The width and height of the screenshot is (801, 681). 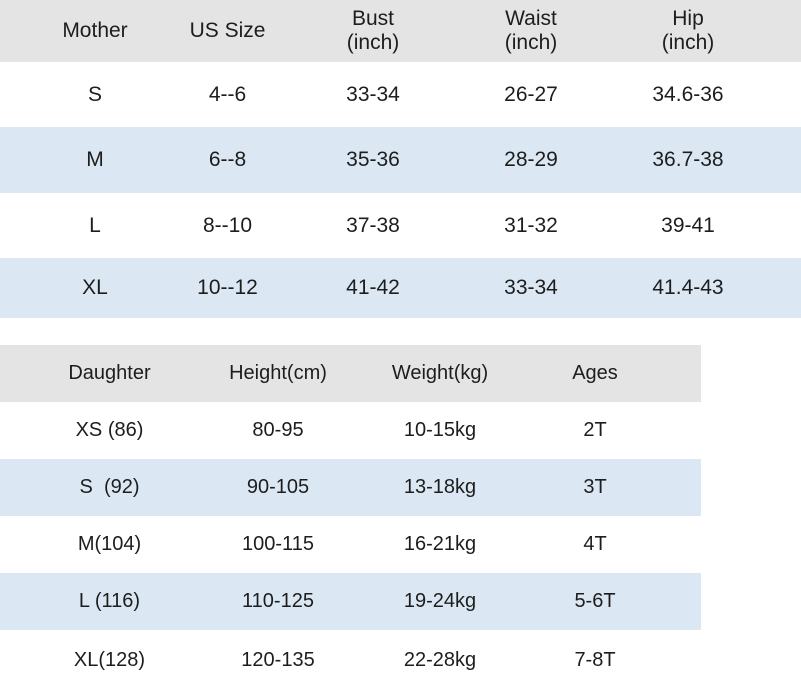 I want to click on hip-cell: 34.6-36, so click(x=688, y=94).